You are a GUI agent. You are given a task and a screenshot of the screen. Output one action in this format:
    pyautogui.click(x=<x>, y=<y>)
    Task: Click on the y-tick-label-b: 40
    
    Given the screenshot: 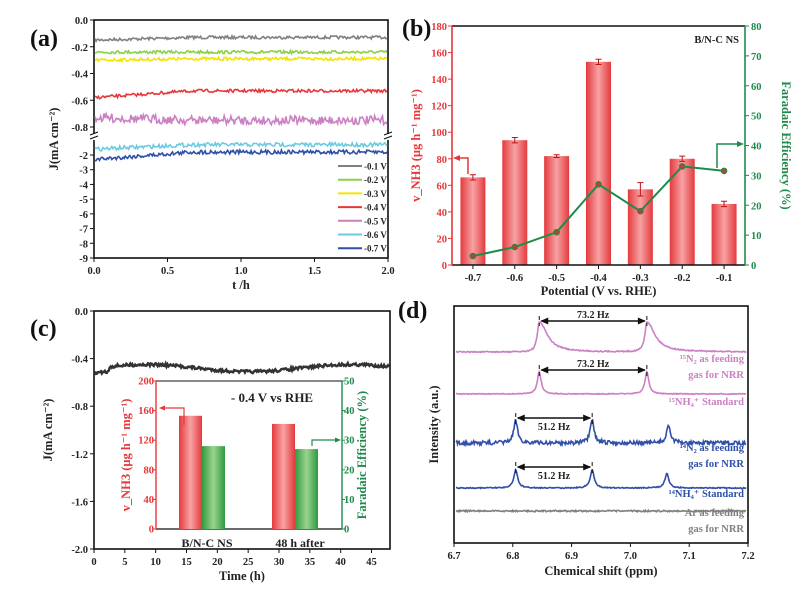 What is the action you would take?
    pyautogui.click(x=442, y=213)
    